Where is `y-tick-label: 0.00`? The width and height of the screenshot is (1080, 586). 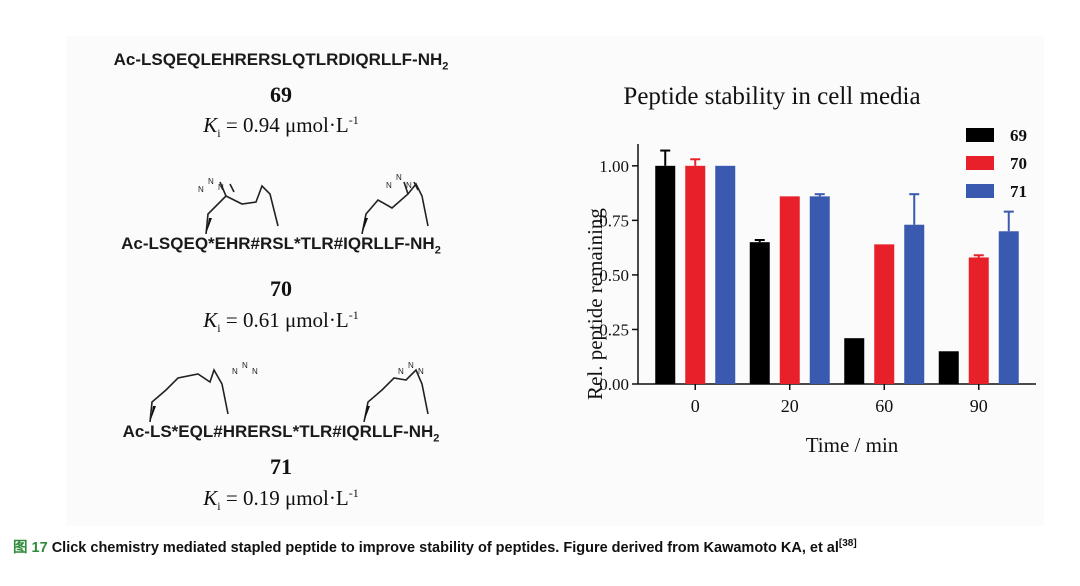 y-tick-label: 0.00 is located at coordinates (614, 384).